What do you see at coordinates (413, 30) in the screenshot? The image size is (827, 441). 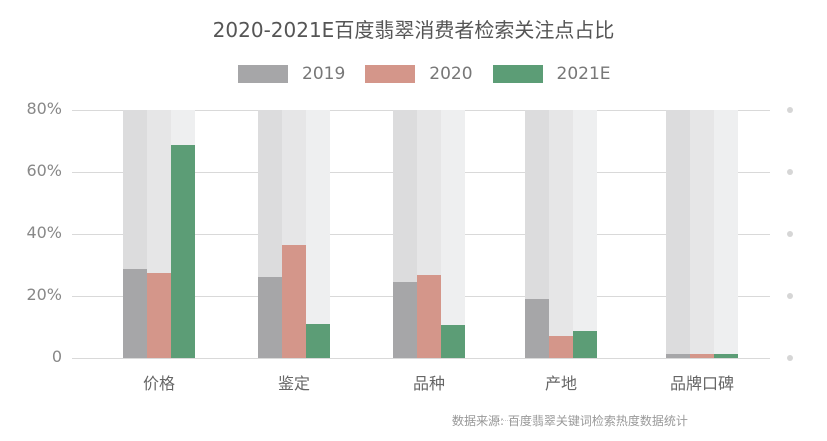 I see `chart-title: 2020-2021E百度翡翠消费者检索关注点占比` at bounding box center [413, 30].